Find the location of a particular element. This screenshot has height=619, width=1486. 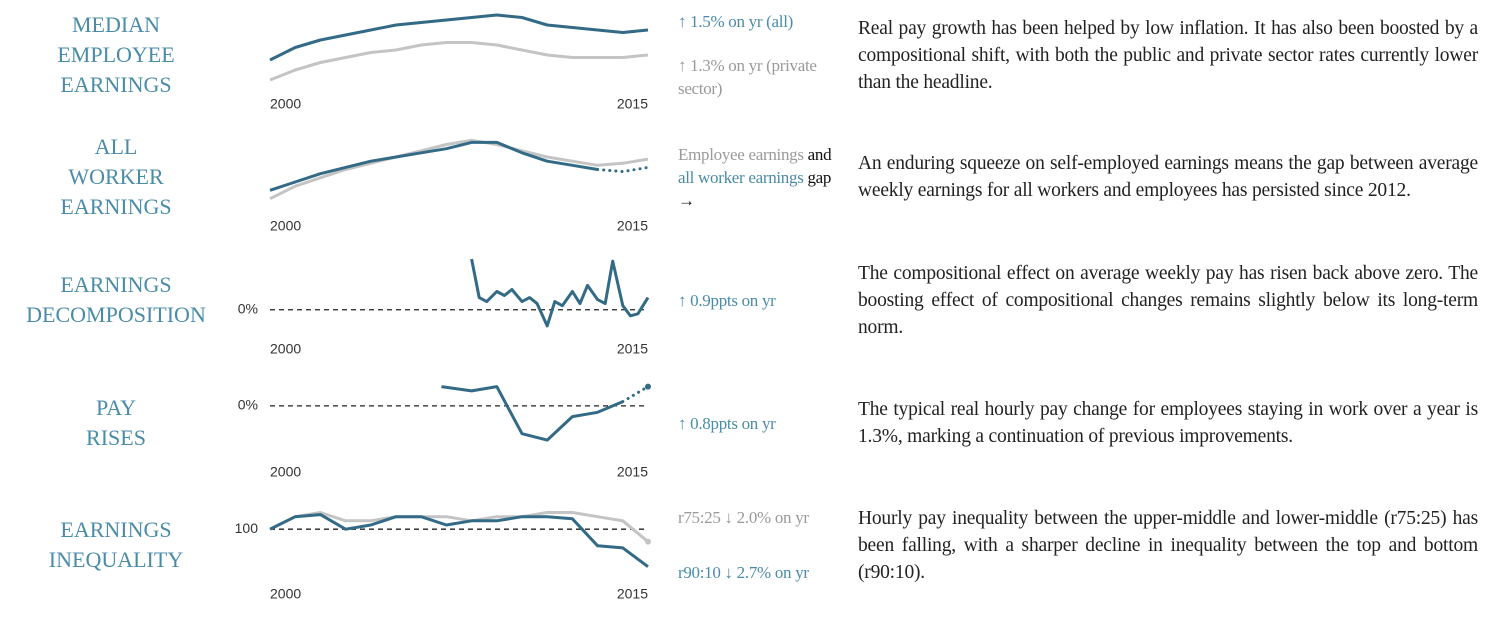

row-label-line: WORKER is located at coordinates (116, 176).